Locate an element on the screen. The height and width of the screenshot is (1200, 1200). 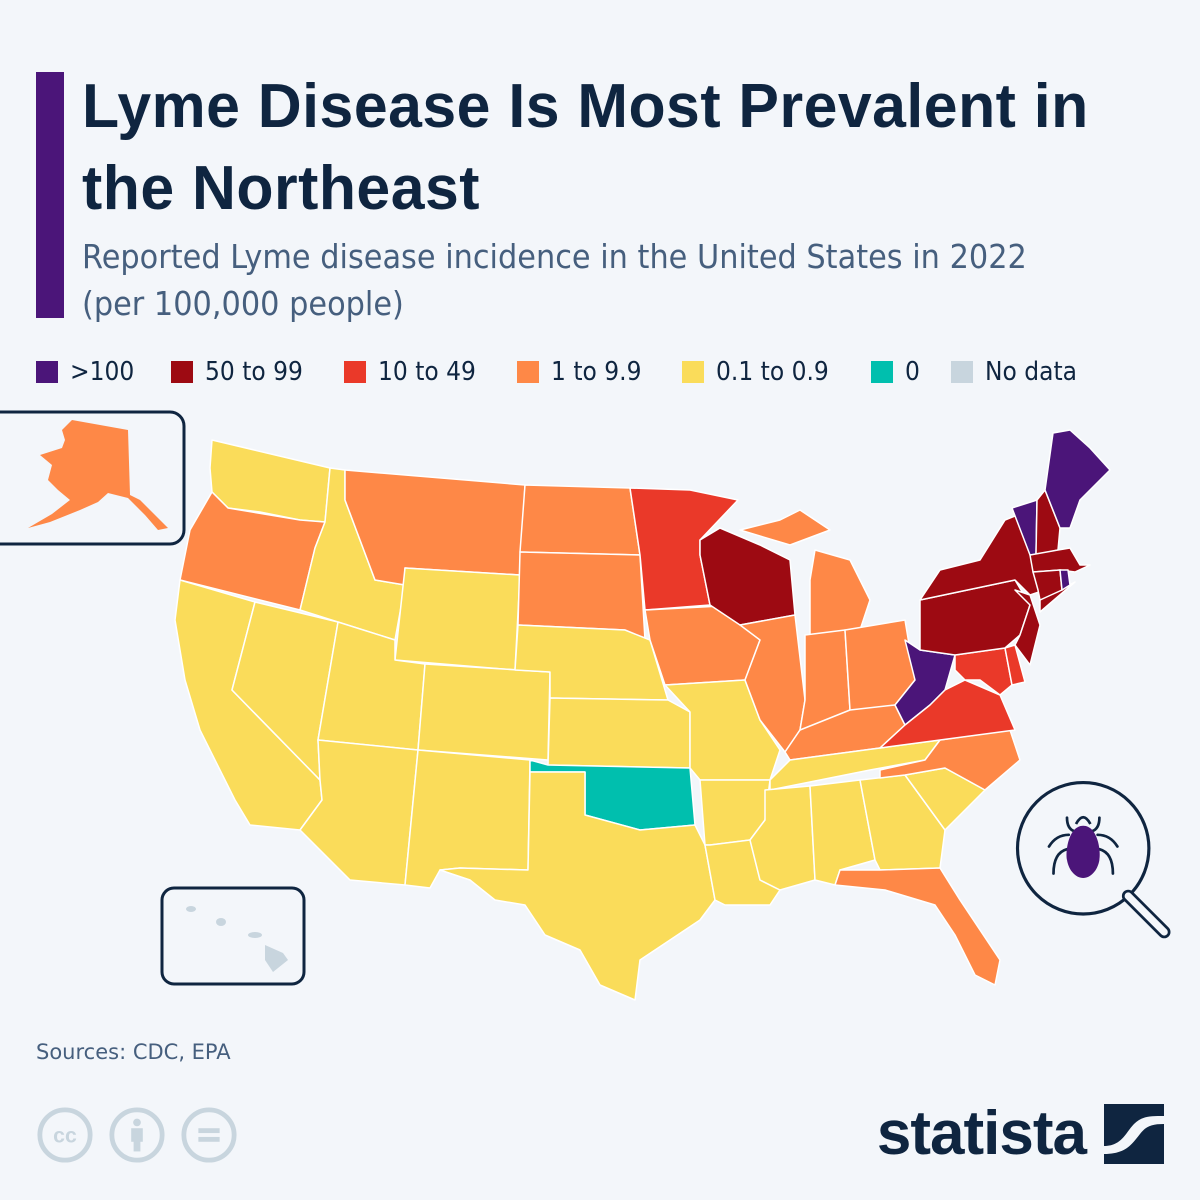
svg-text: cc is located at coordinates (65, 1136).